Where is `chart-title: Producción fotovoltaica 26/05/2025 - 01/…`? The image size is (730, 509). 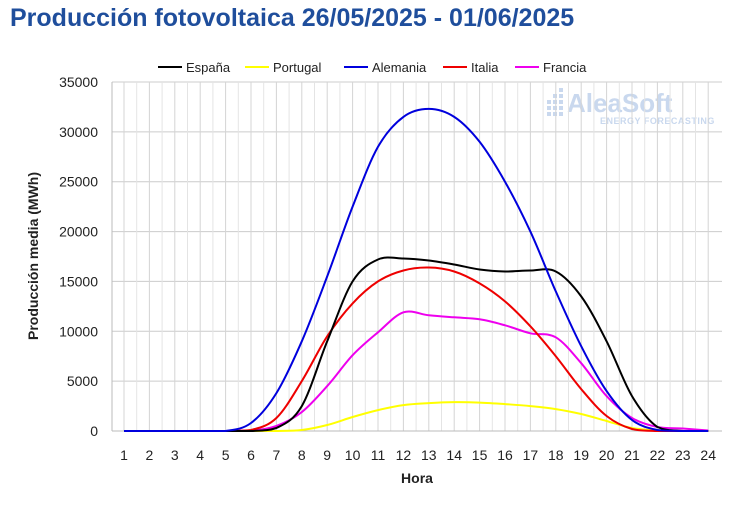 chart-title: Producción fotovoltaica 26/05/2025 - 01/… is located at coordinates (292, 18).